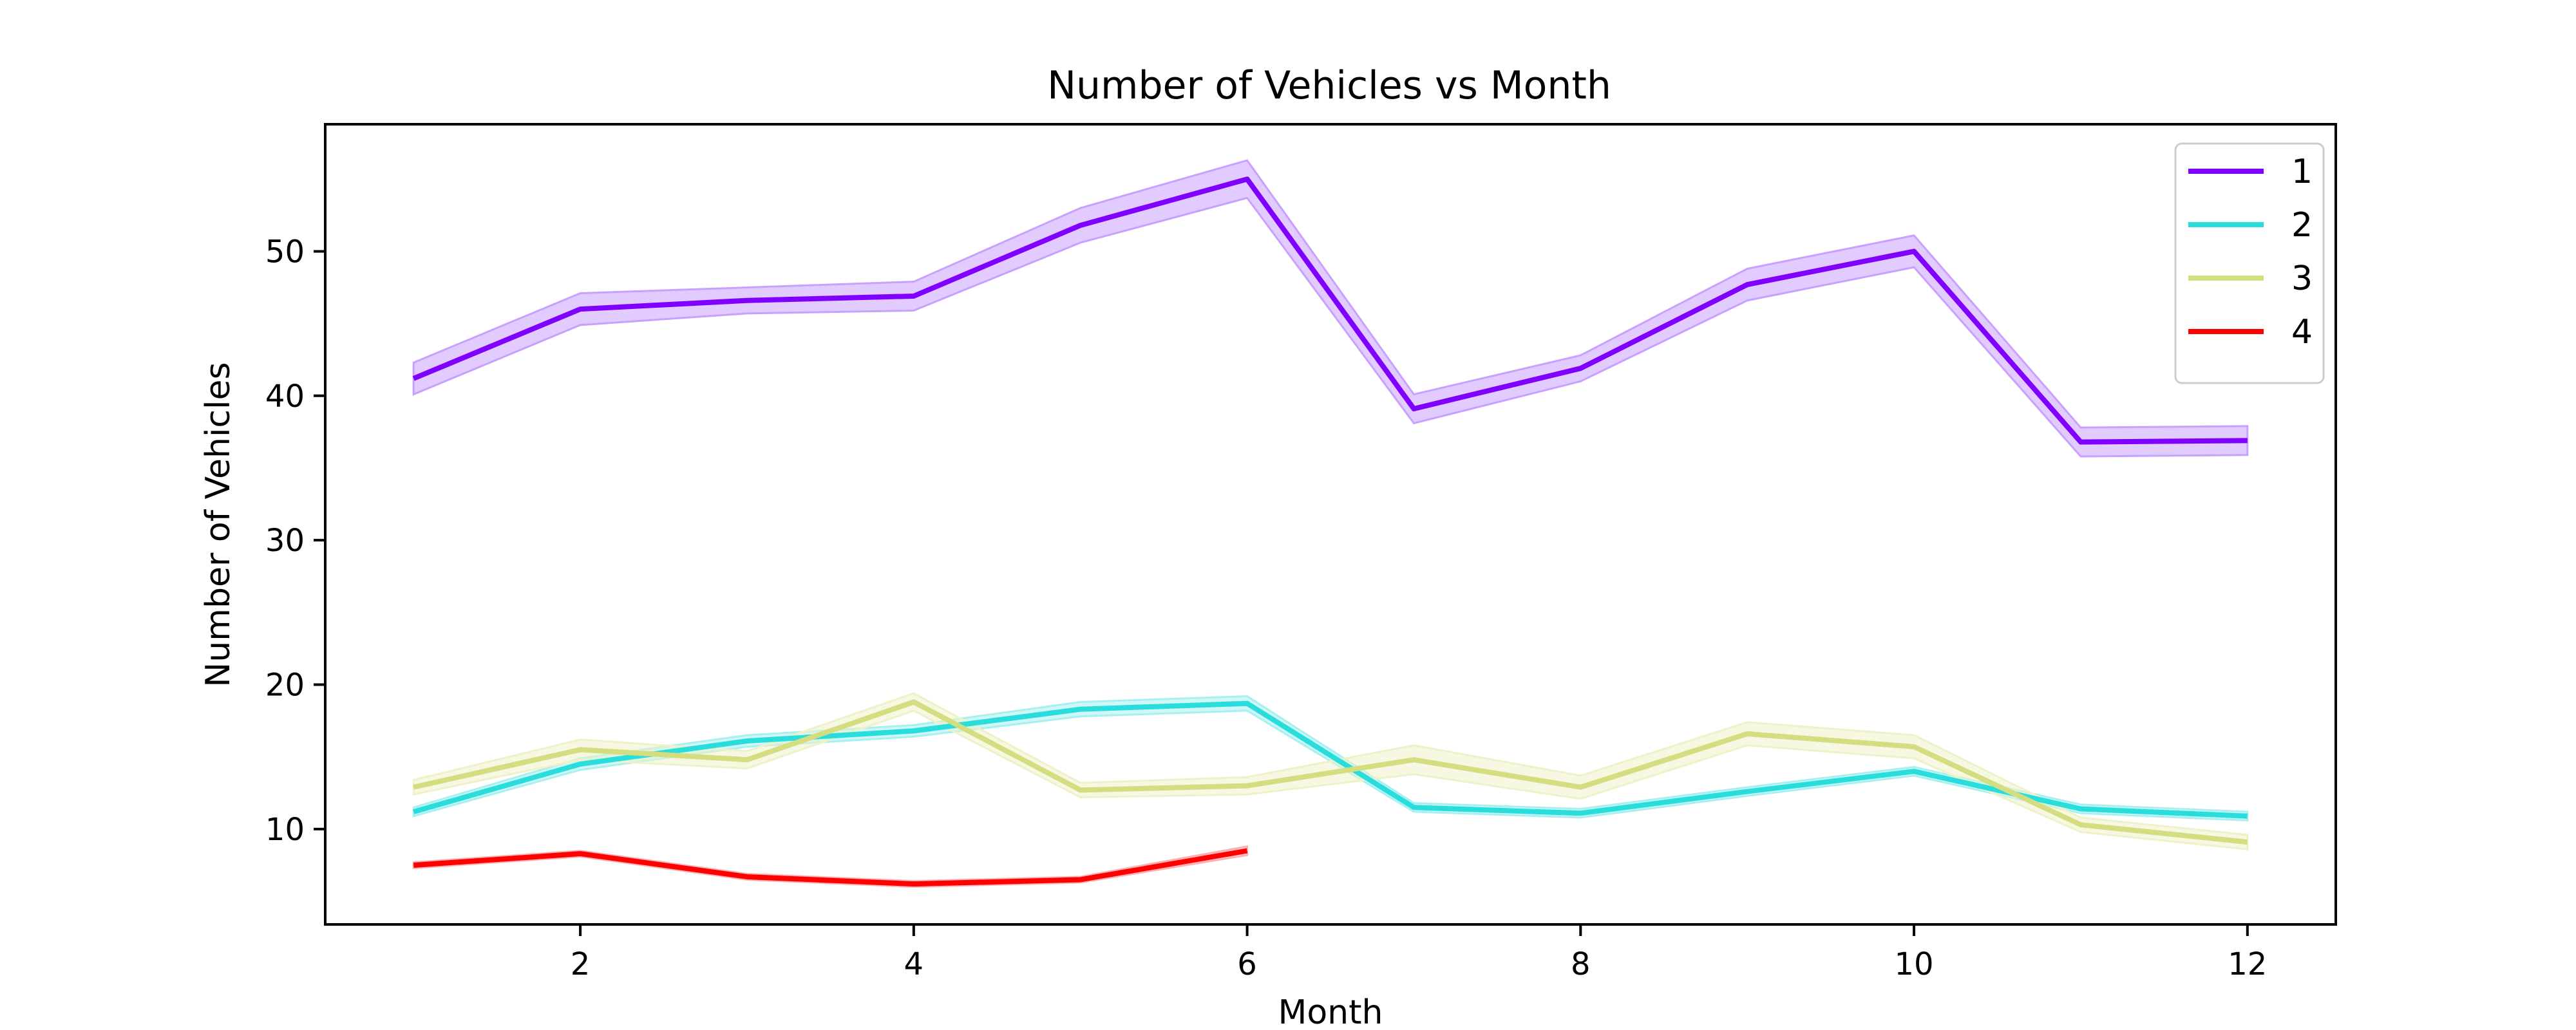 This screenshot has width=2576, height=1030. Describe the element at coordinates (2247, 964) in the screenshot. I see `x-tick-label: 12` at that location.